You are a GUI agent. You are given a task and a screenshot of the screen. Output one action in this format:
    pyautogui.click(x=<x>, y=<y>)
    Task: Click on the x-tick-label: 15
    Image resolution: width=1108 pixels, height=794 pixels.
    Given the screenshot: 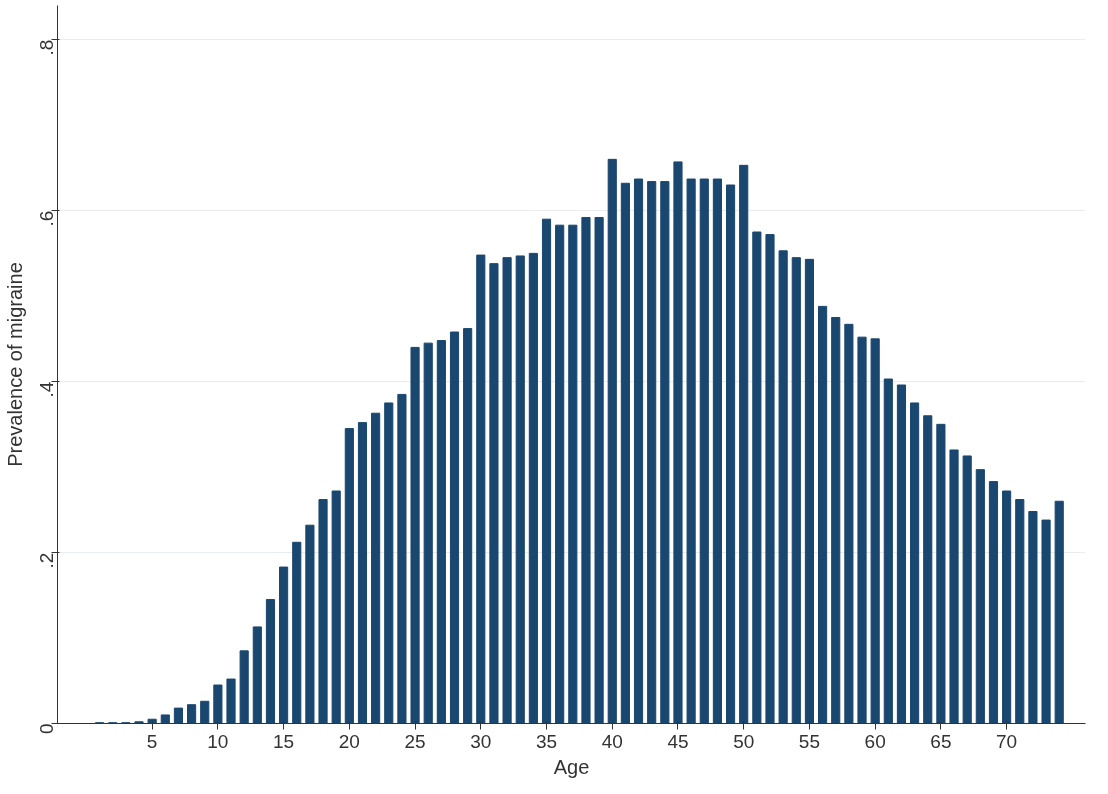 What is the action you would take?
    pyautogui.click(x=284, y=741)
    